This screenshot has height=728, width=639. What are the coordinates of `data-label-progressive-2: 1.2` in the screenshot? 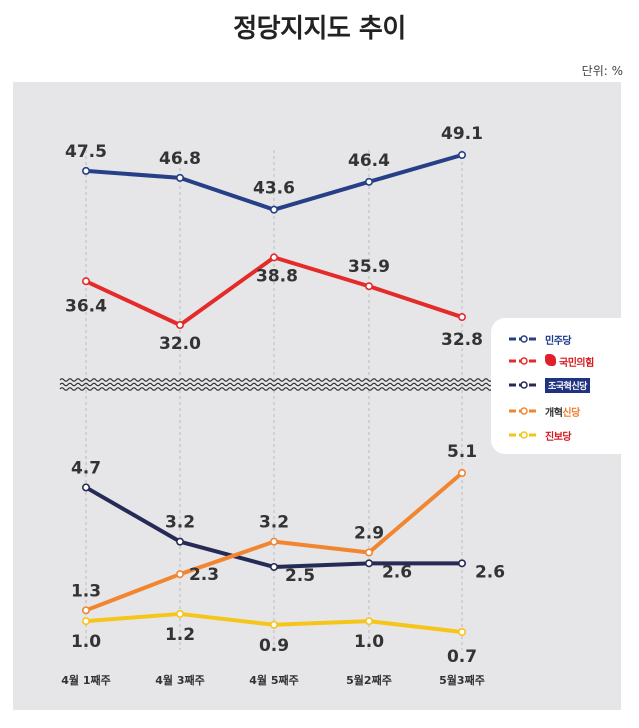 It's located at (180, 635).